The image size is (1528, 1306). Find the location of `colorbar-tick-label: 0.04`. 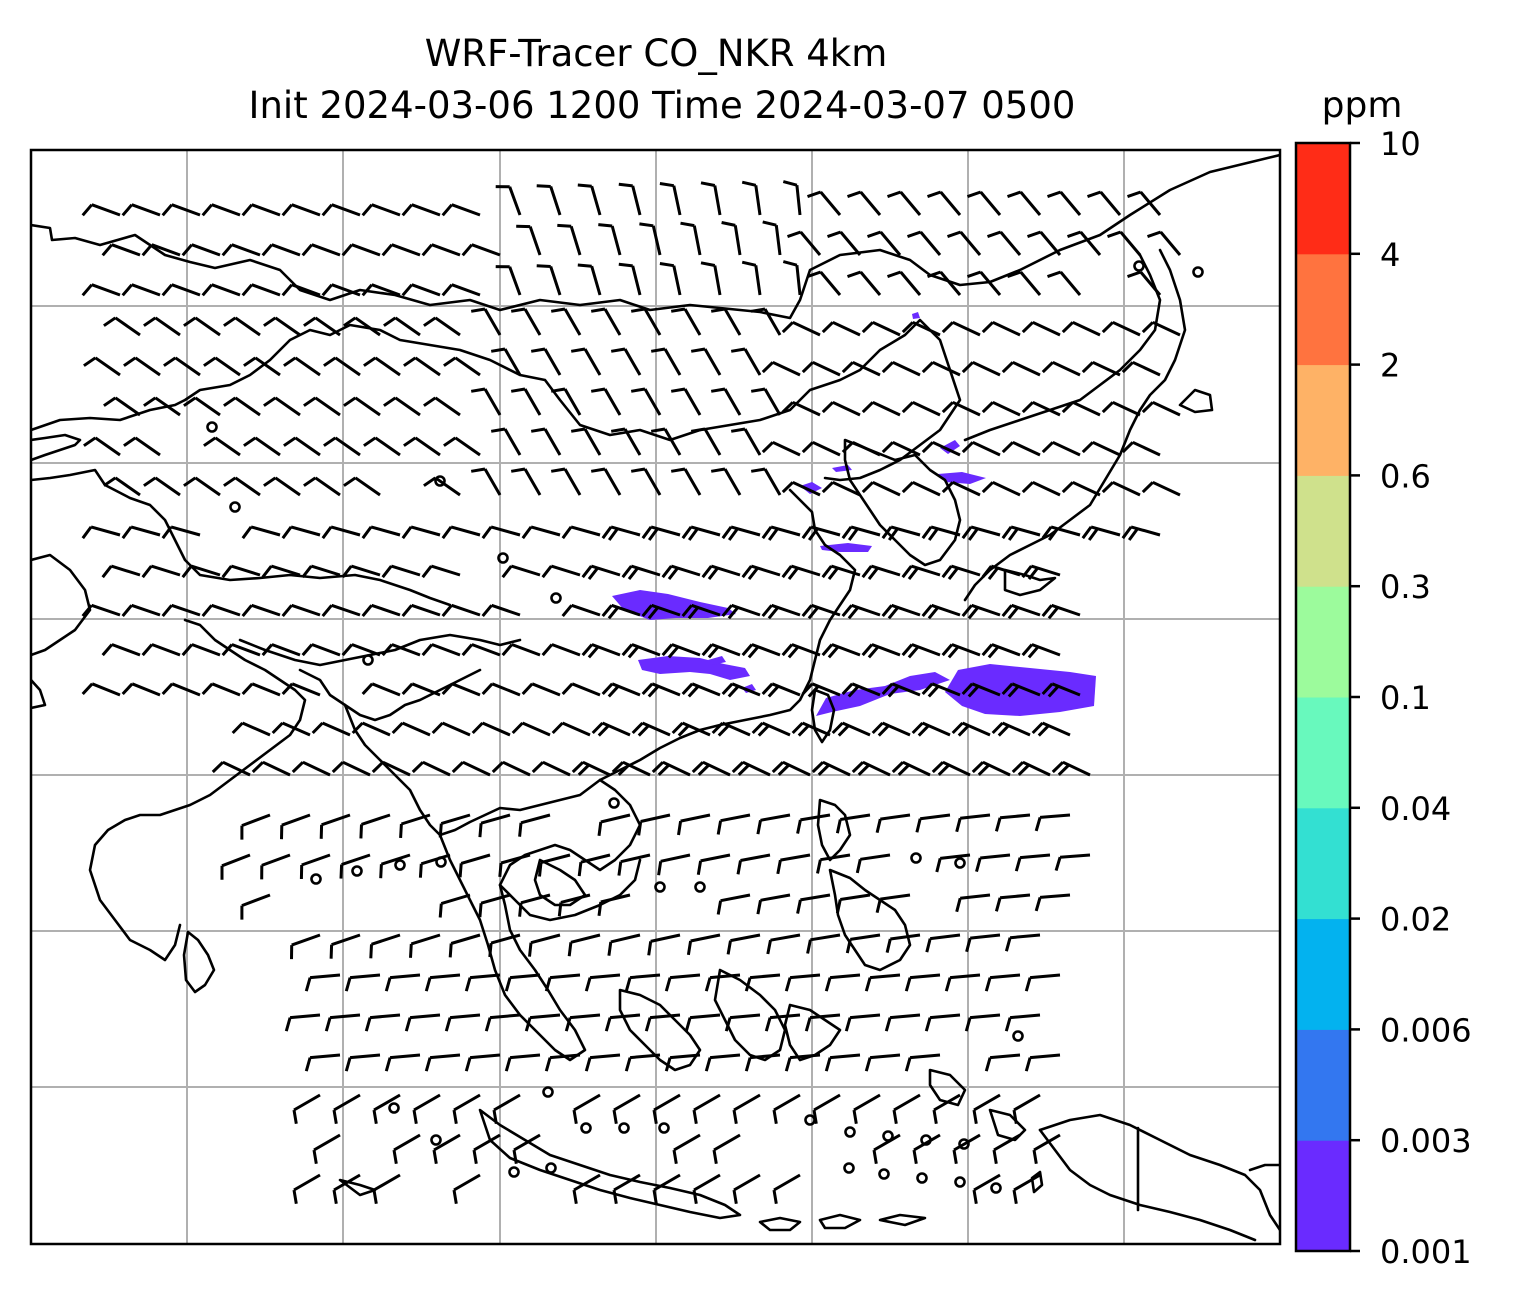

colorbar-tick-label: 0.04 is located at coordinates (1415, 809).